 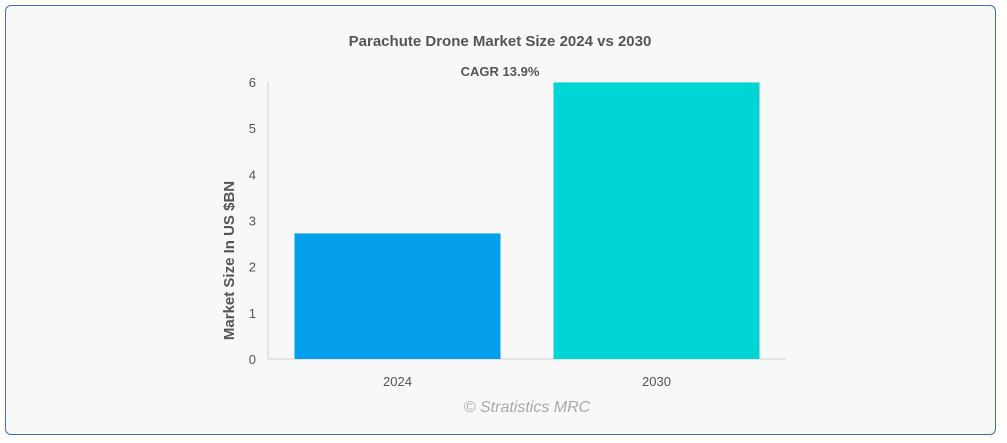 I want to click on y-tick-label: 6, so click(x=252, y=82).